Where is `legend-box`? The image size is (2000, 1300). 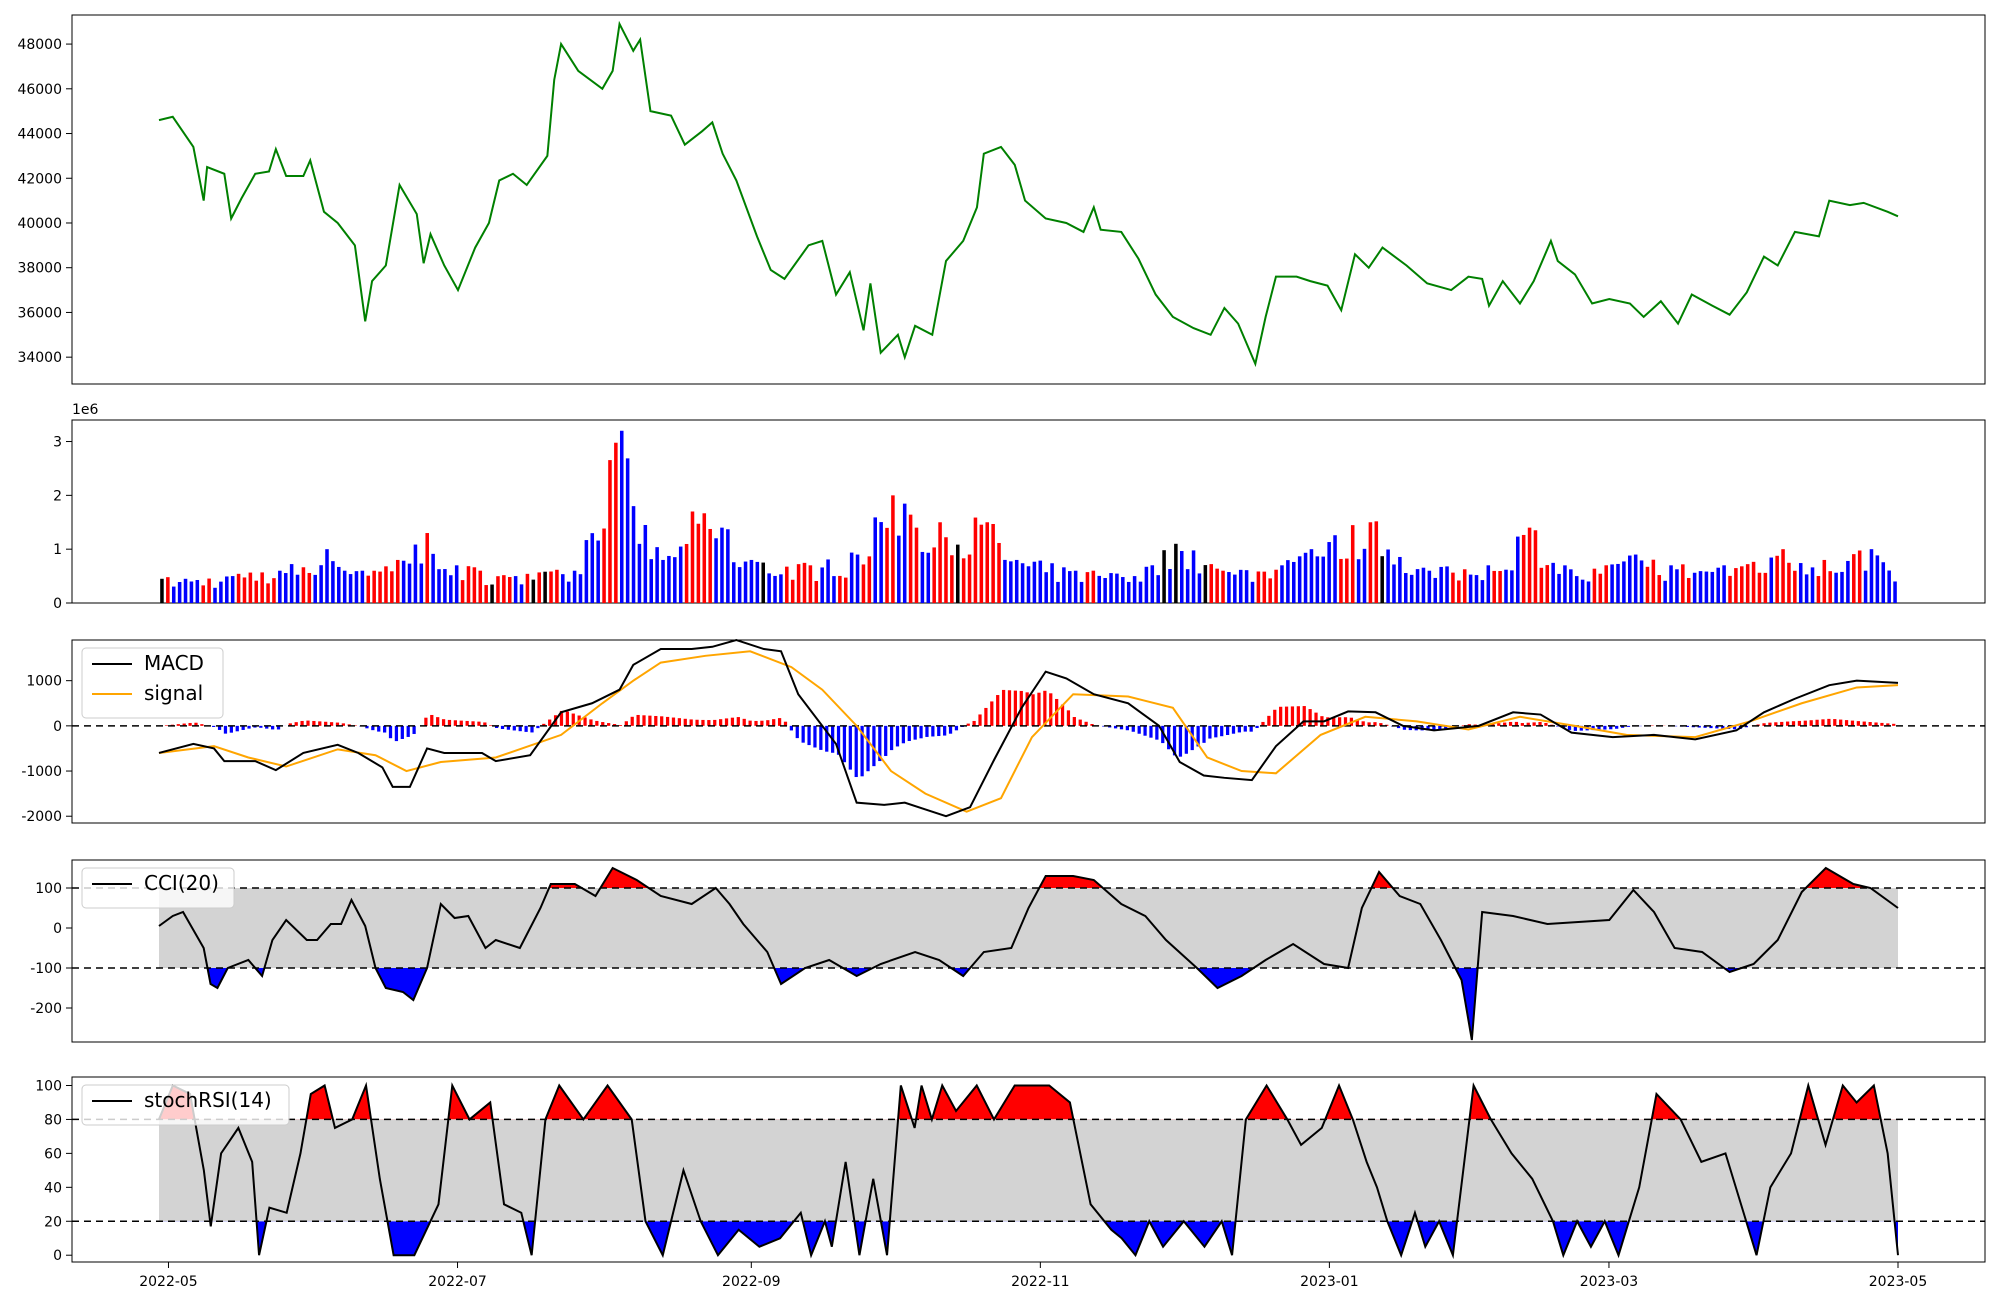 legend-box is located at coordinates (152, 683).